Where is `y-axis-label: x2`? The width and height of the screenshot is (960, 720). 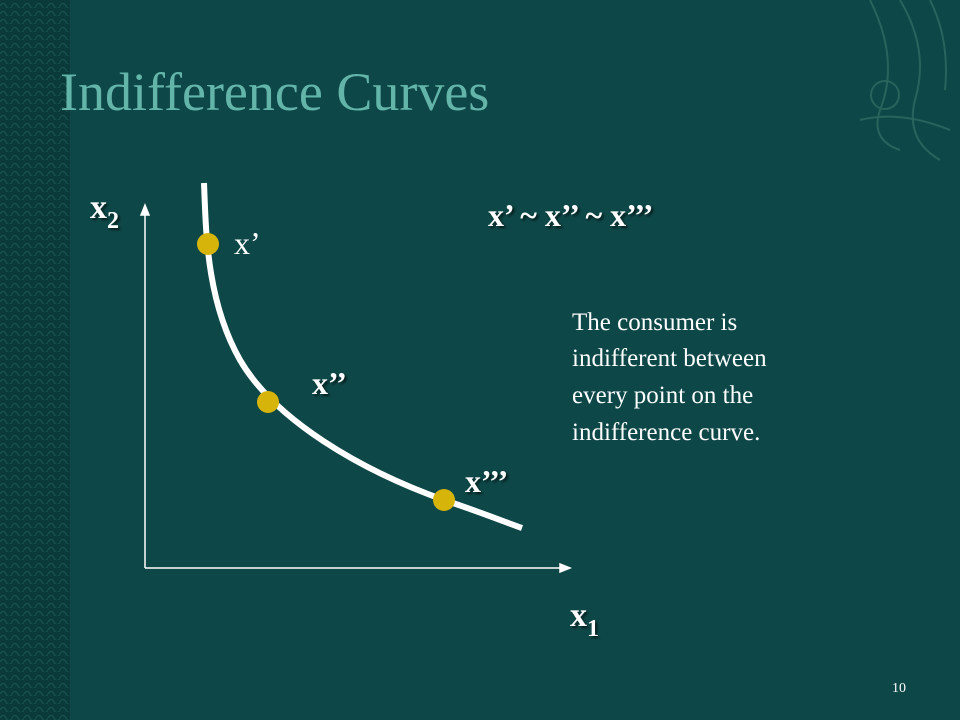
y-axis-label: x2 is located at coordinates (104, 211).